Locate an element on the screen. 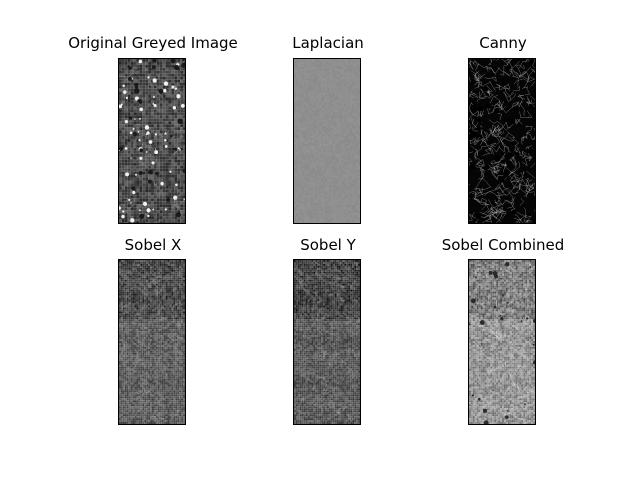 The image size is (640, 480). laplacian-image is located at coordinates (327, 141).